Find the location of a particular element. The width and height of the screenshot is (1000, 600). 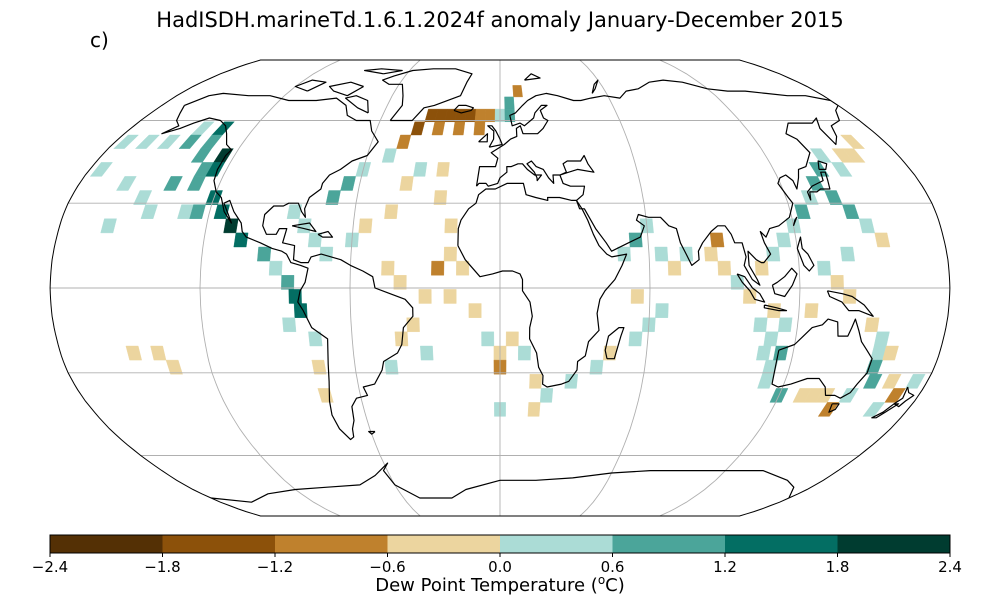

colorbar-label-suffix: C) is located at coordinates (615, 585).